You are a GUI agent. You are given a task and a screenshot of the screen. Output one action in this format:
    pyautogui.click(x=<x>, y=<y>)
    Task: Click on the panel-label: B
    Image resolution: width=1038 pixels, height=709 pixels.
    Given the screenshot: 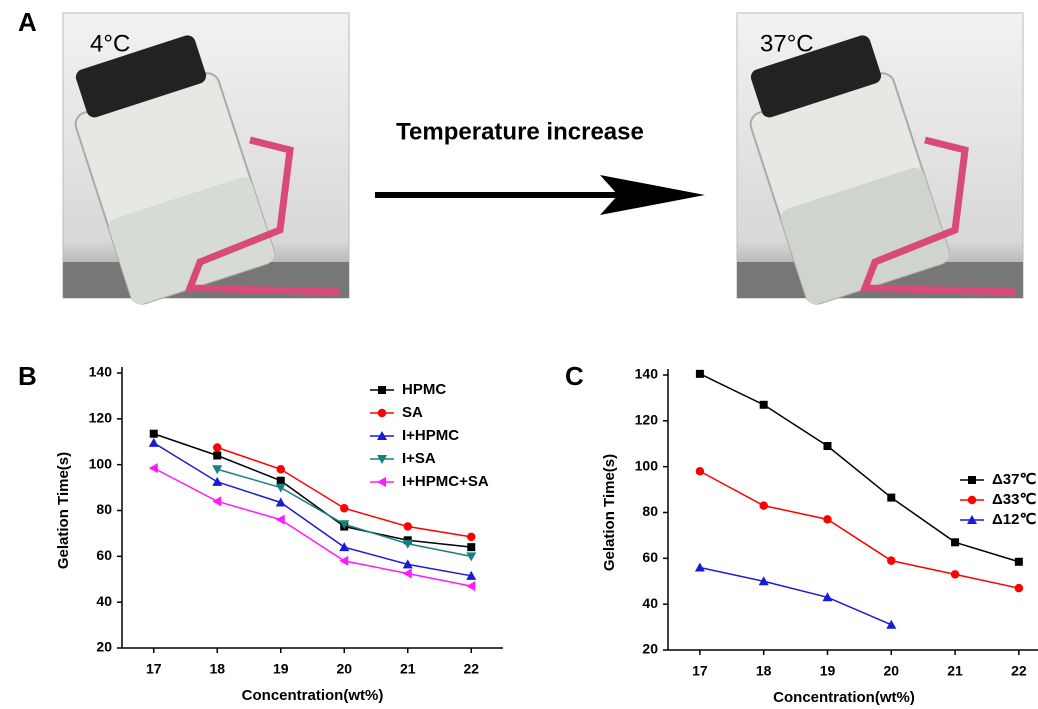 What is the action you would take?
    pyautogui.click(x=27, y=376)
    